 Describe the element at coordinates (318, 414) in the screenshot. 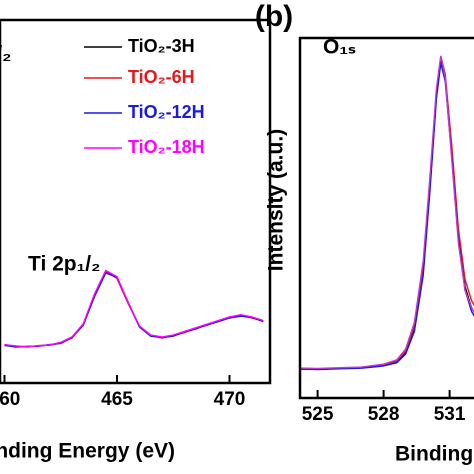

I see `x-tick-label: 525` at that location.